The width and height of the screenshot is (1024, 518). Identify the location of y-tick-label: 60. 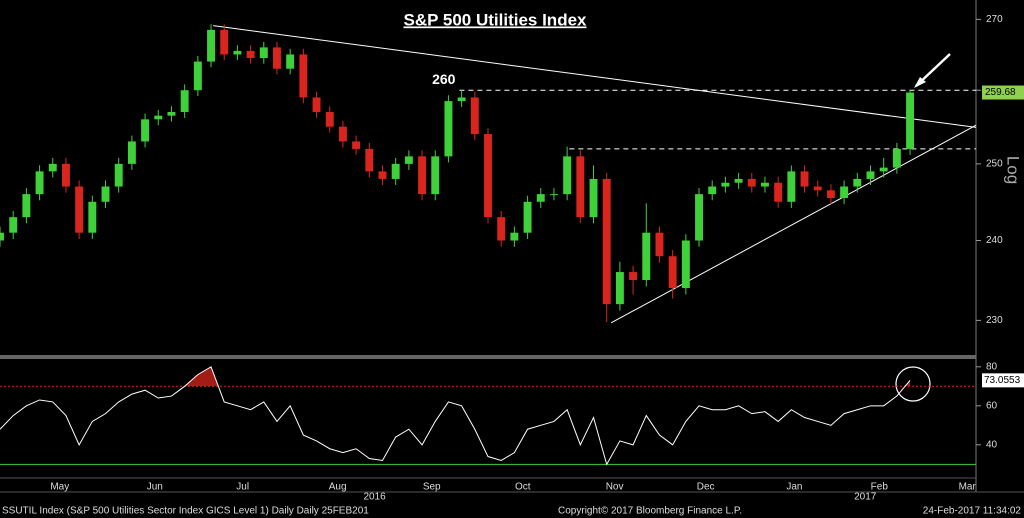
(992, 405).